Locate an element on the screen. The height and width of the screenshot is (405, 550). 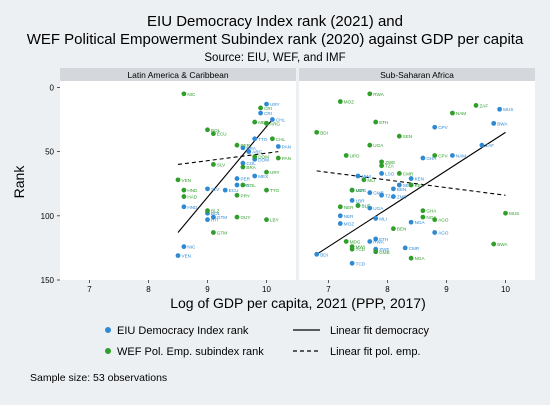
democracy-point-label: PER is located at coordinates (246, 179).